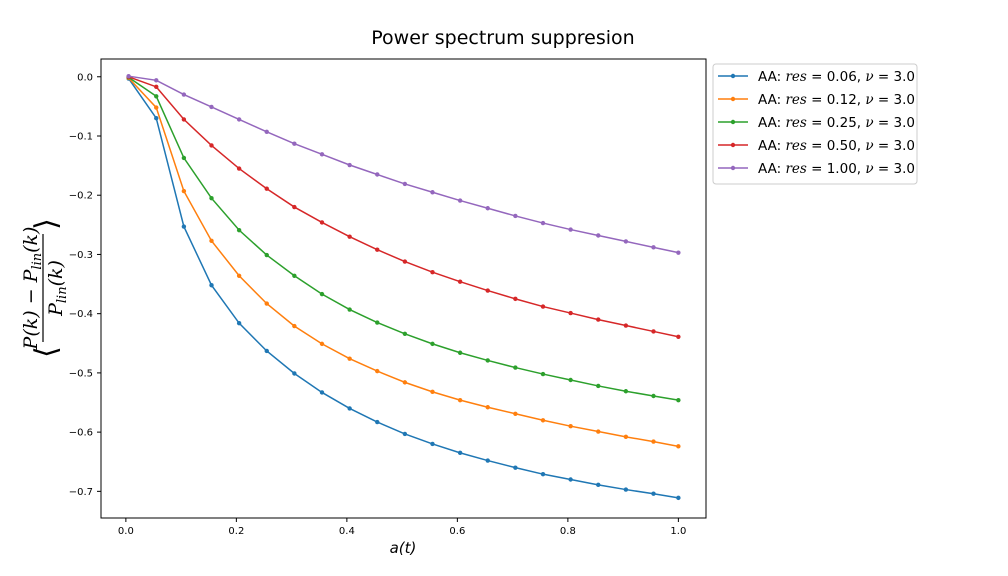 This screenshot has height=576, width=1008. I want to click on y-axis: 0.0 −0.1 −0.2 −0.3 −0.4 −0.5 −0.6 −0.7, so click(85, 285).